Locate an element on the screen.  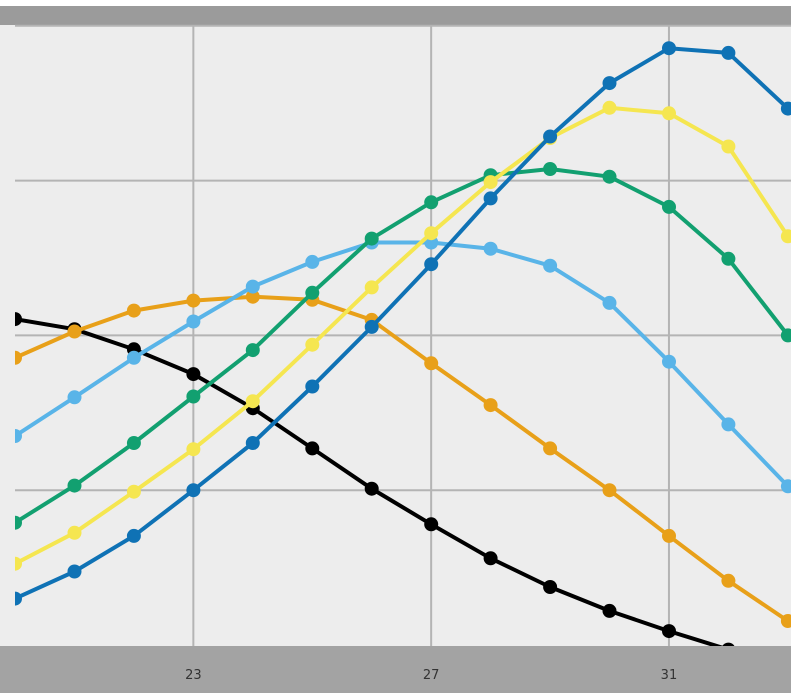
top-band is located at coordinates (395, 15).